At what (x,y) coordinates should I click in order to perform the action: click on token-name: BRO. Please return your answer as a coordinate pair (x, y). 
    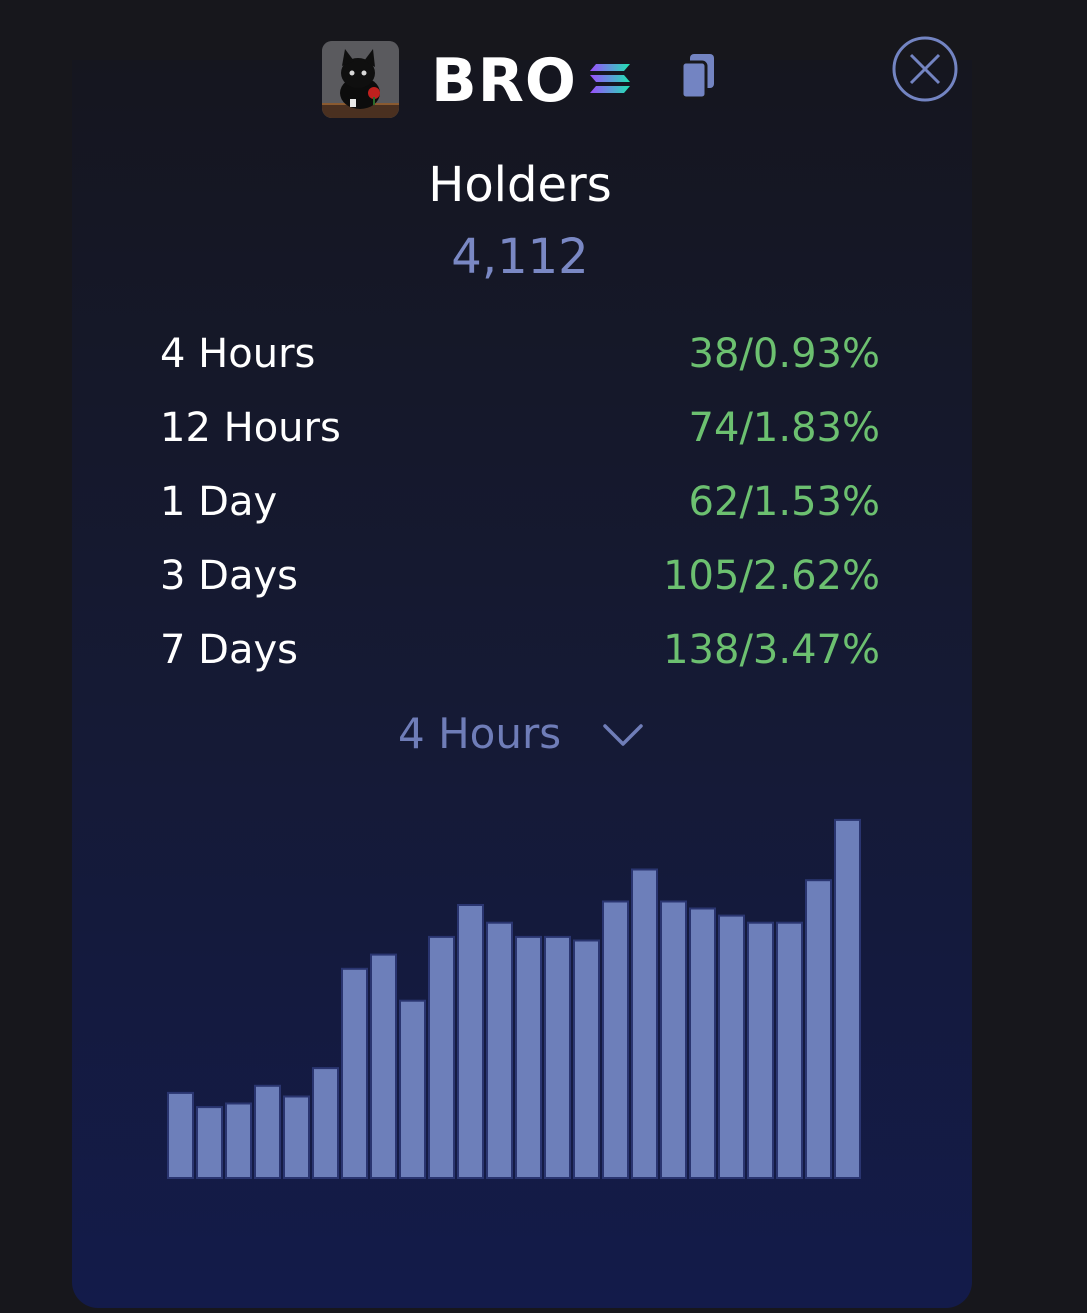
    Looking at the image, I should click on (504, 81).